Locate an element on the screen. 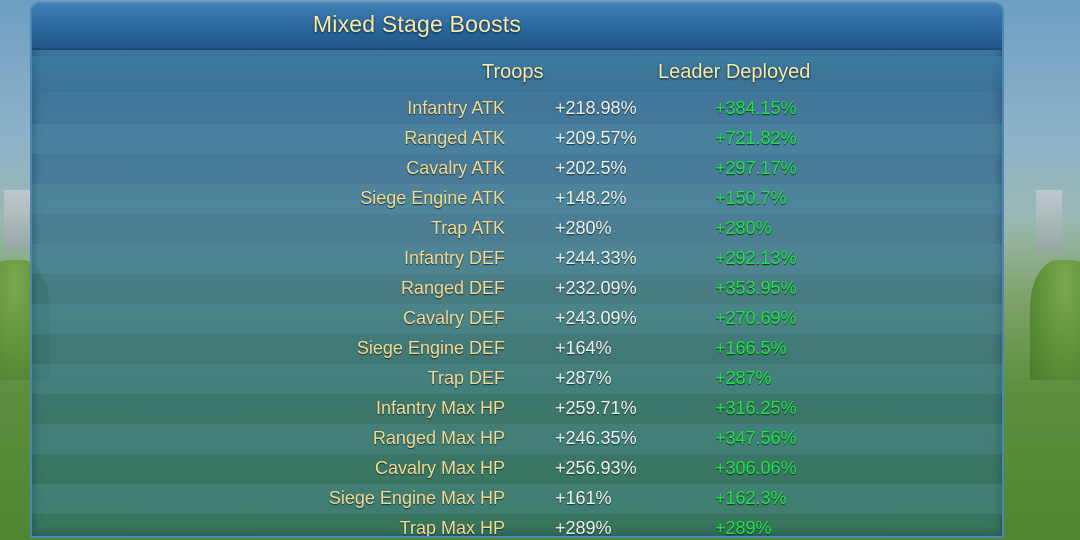 Image resolution: width=1080 pixels, height=540 pixels. boost-label: Ranged DEF is located at coordinates (452, 288).